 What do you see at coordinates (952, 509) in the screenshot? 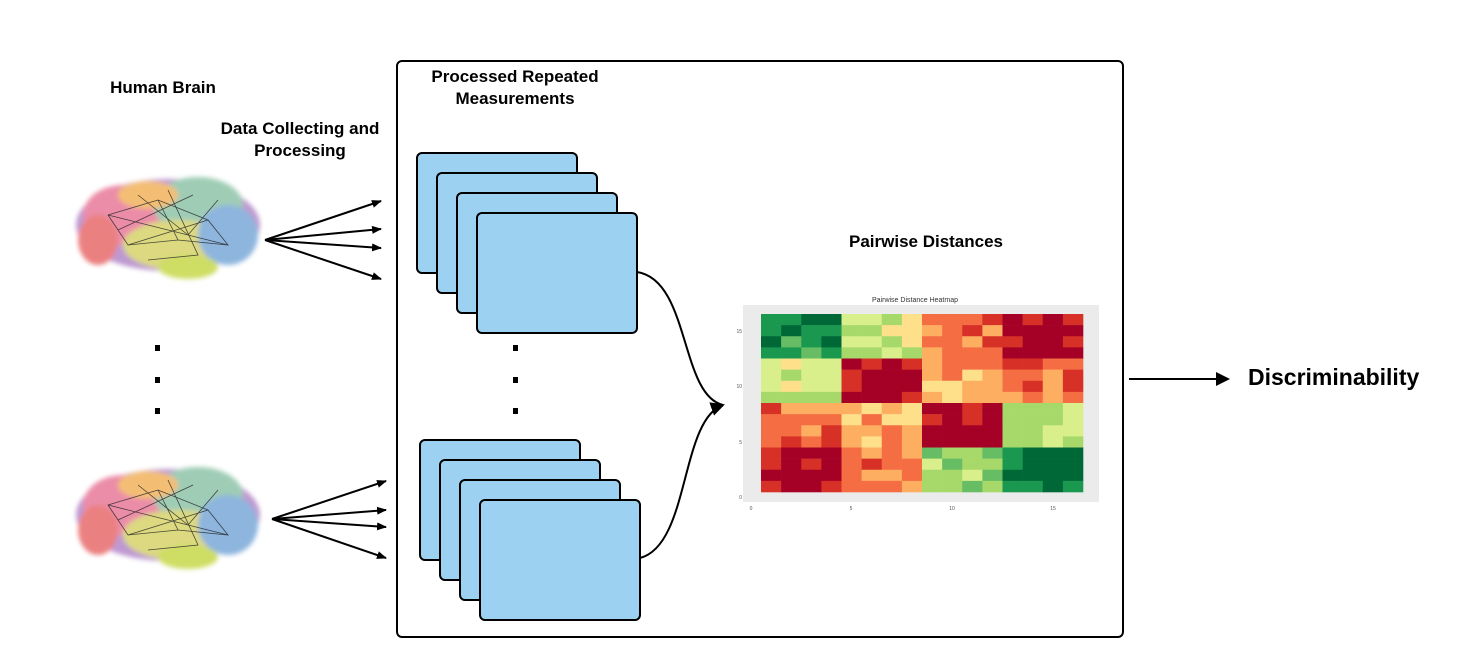
I see `heatmap-x-tick: 10` at bounding box center [952, 509].